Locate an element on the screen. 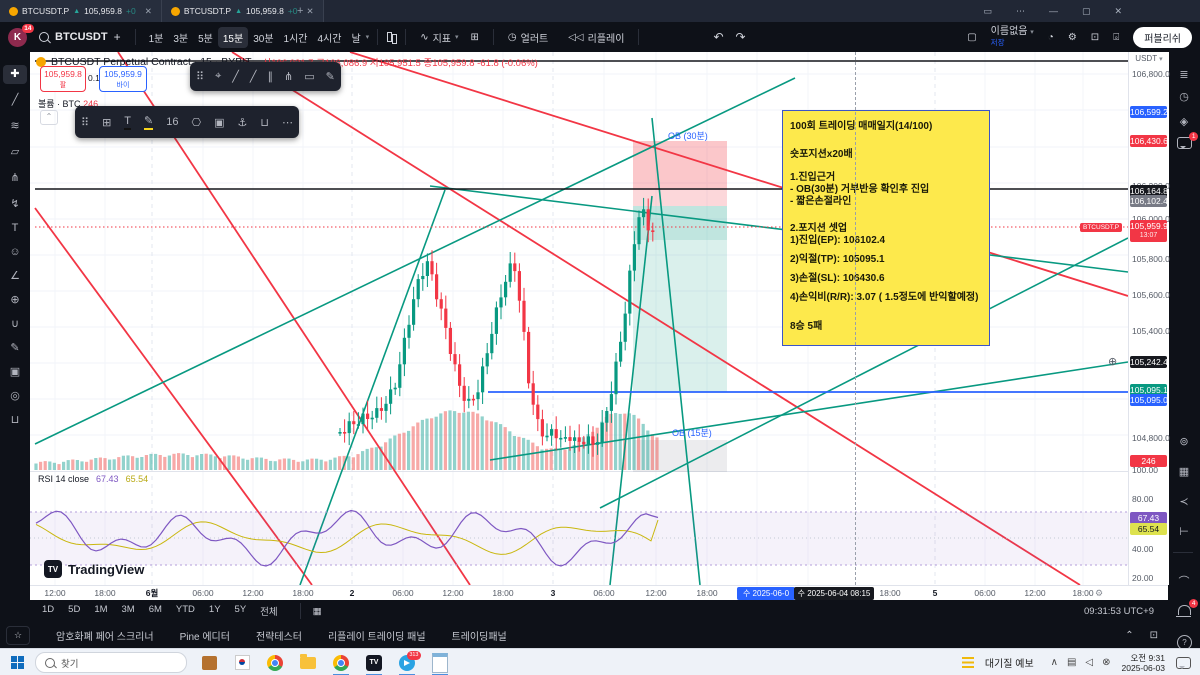  panel-tab: 리플레이 트레이딩 패널 is located at coordinates (376, 637).